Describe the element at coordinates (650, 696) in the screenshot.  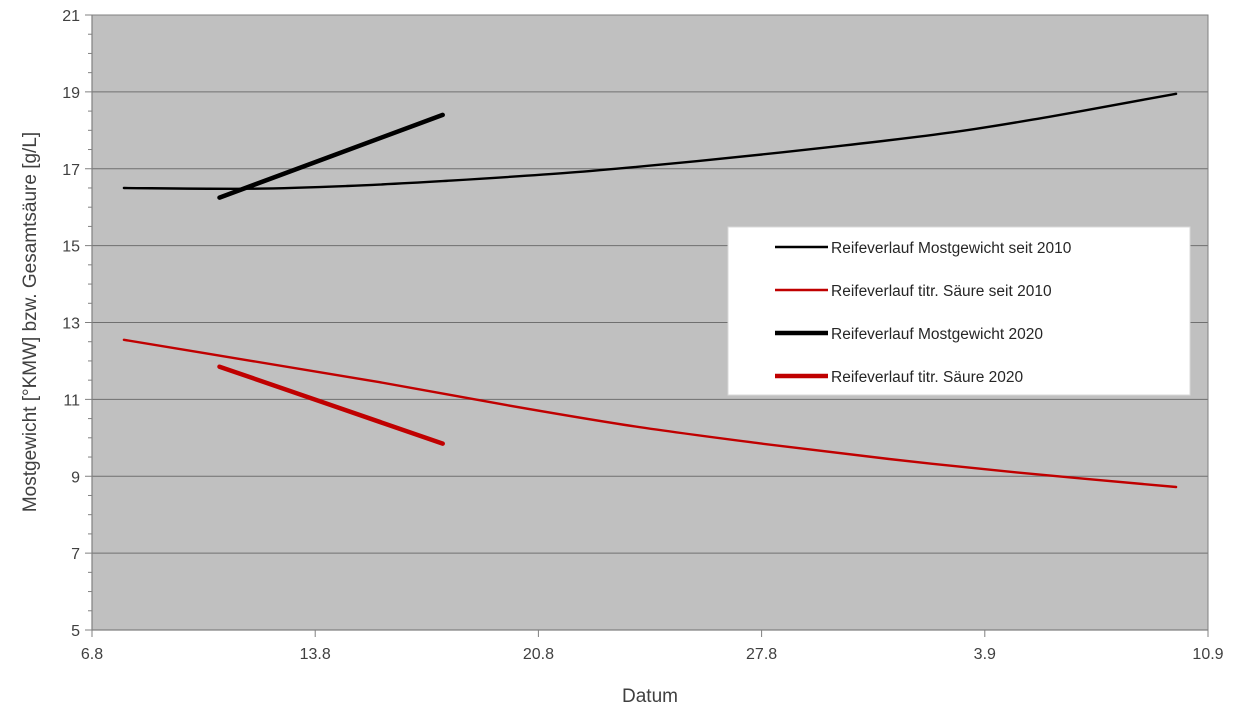
I see `x-axis-title: Datum` at that location.